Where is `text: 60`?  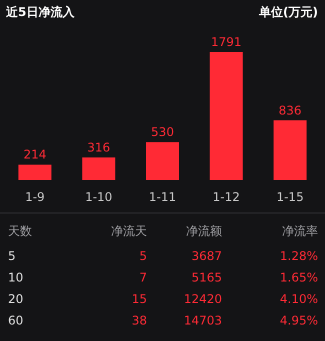 text: 60 is located at coordinates (16, 321).